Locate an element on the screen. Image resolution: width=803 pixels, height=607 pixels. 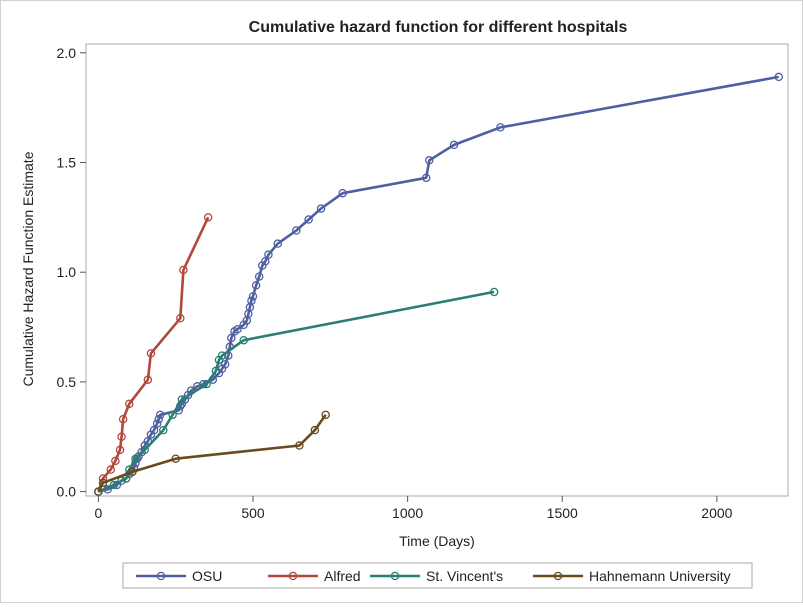
x-tick-label: 500 is located at coordinates (253, 513).